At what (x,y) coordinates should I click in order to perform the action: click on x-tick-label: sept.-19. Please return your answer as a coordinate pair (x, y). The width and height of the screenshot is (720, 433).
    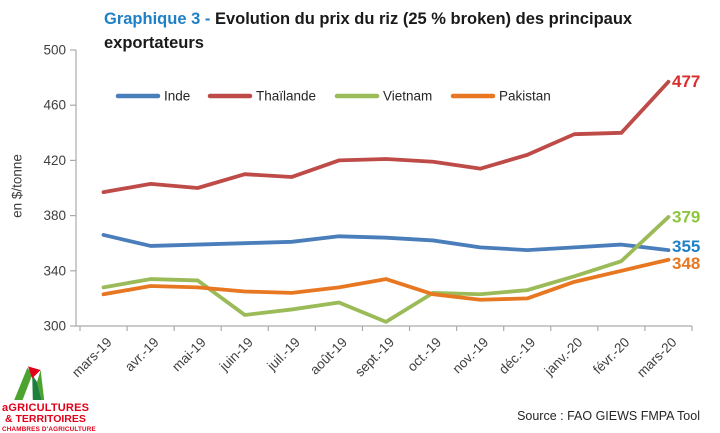
    Looking at the image, I should click on (374, 357).